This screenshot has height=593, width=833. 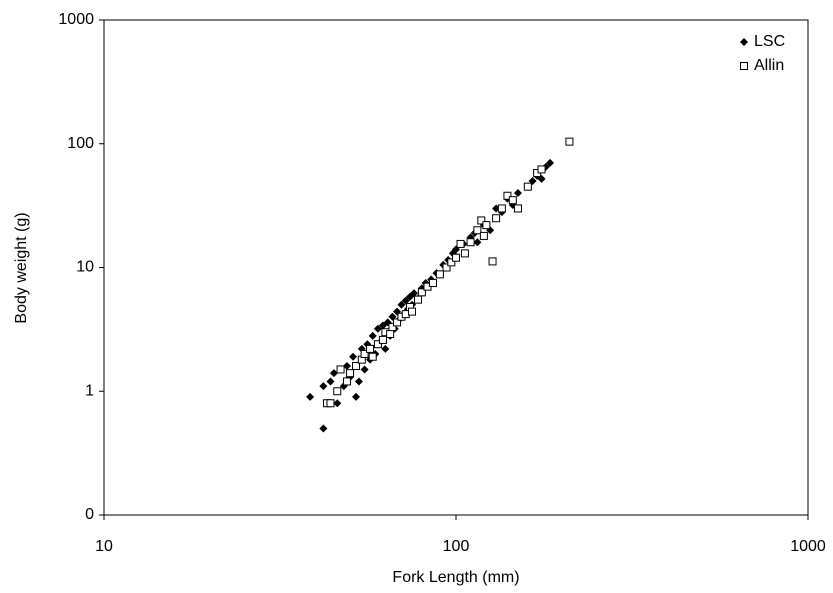 What do you see at coordinates (455, 577) in the screenshot?
I see `x-axis-label: Fork Length (mm)` at bounding box center [455, 577].